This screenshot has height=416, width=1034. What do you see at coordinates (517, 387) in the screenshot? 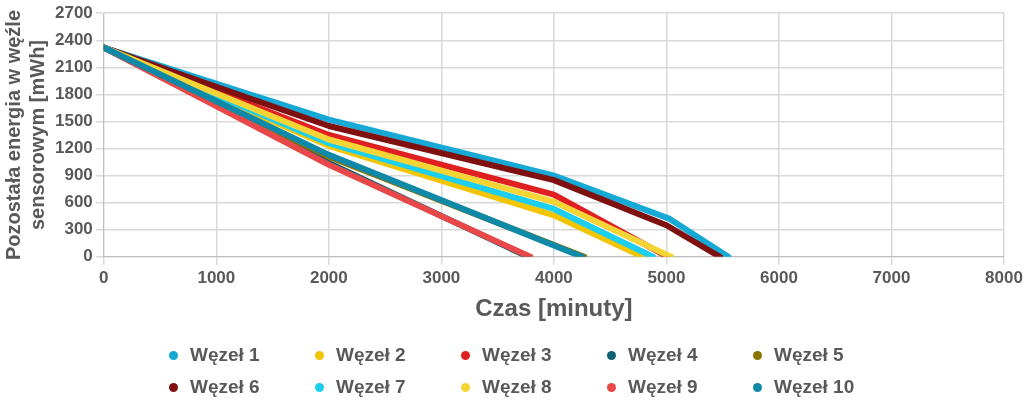
I see `legend-label: Węzeł 8` at bounding box center [517, 387].